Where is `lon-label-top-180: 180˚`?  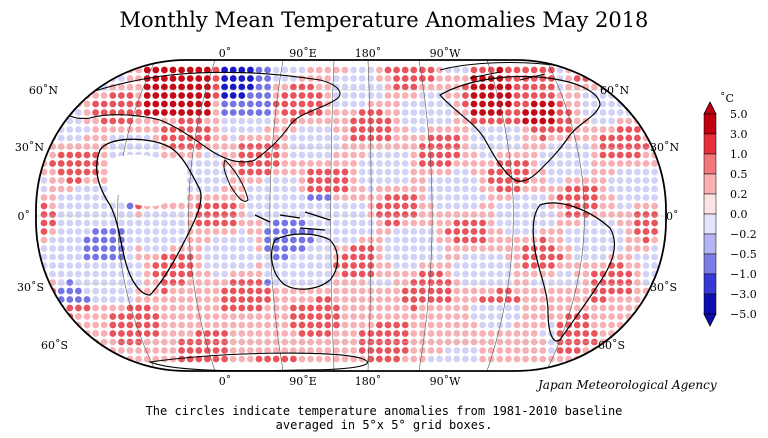
lon-label-top-180: 180˚ is located at coordinates (368, 53).